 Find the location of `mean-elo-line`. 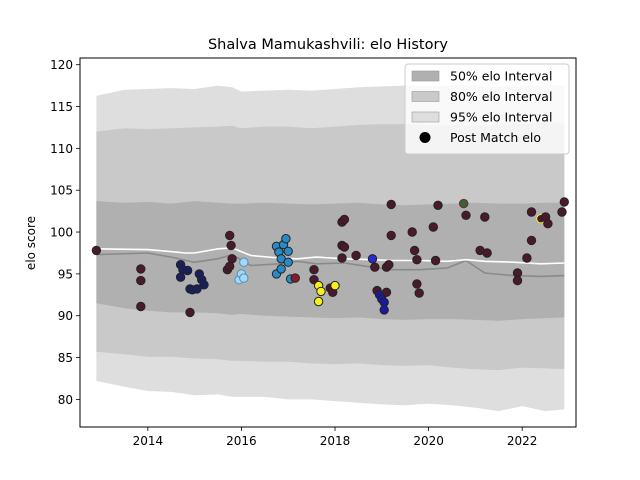

mean-elo-line is located at coordinates (330, 256).